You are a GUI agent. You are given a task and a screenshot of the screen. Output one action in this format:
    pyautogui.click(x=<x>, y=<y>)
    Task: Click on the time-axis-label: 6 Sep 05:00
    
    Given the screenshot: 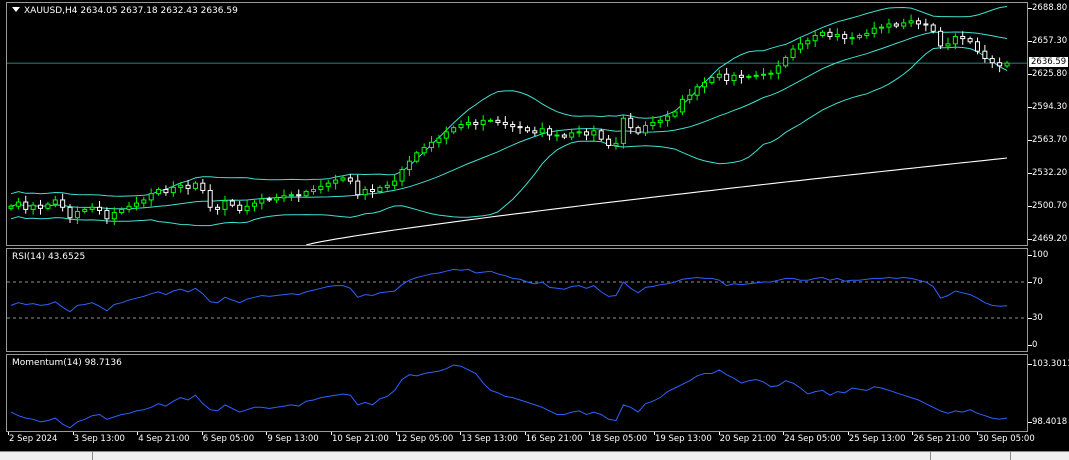 What is the action you would take?
    pyautogui.click(x=228, y=439)
    